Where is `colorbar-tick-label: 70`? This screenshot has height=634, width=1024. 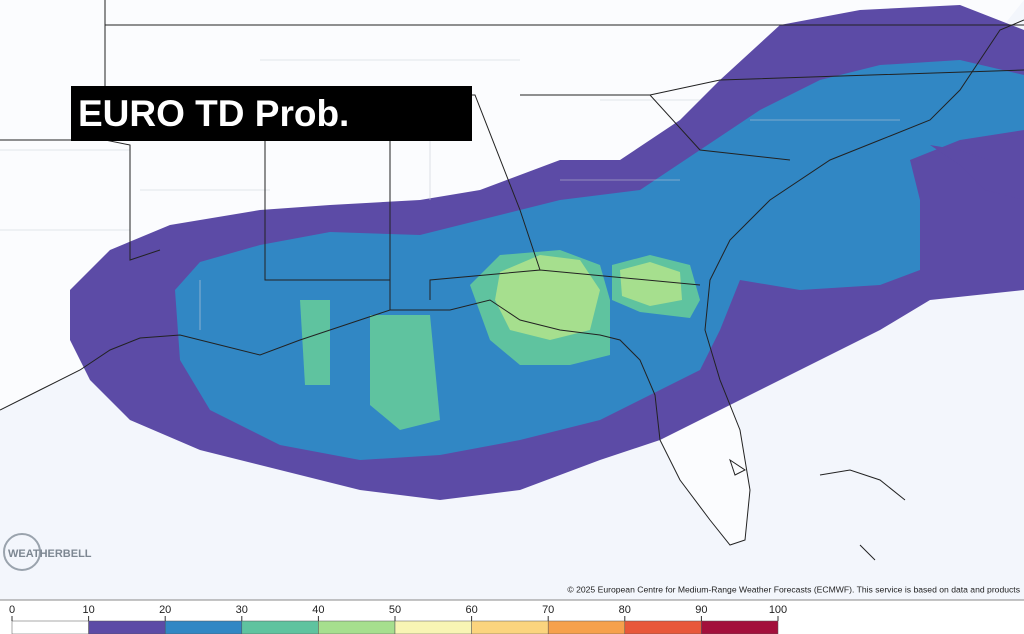 colorbar-tick-label: 70 is located at coordinates (548, 610).